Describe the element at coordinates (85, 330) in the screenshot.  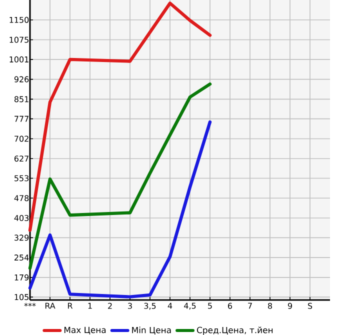
I see `legend-label: Max Цена` at that location.